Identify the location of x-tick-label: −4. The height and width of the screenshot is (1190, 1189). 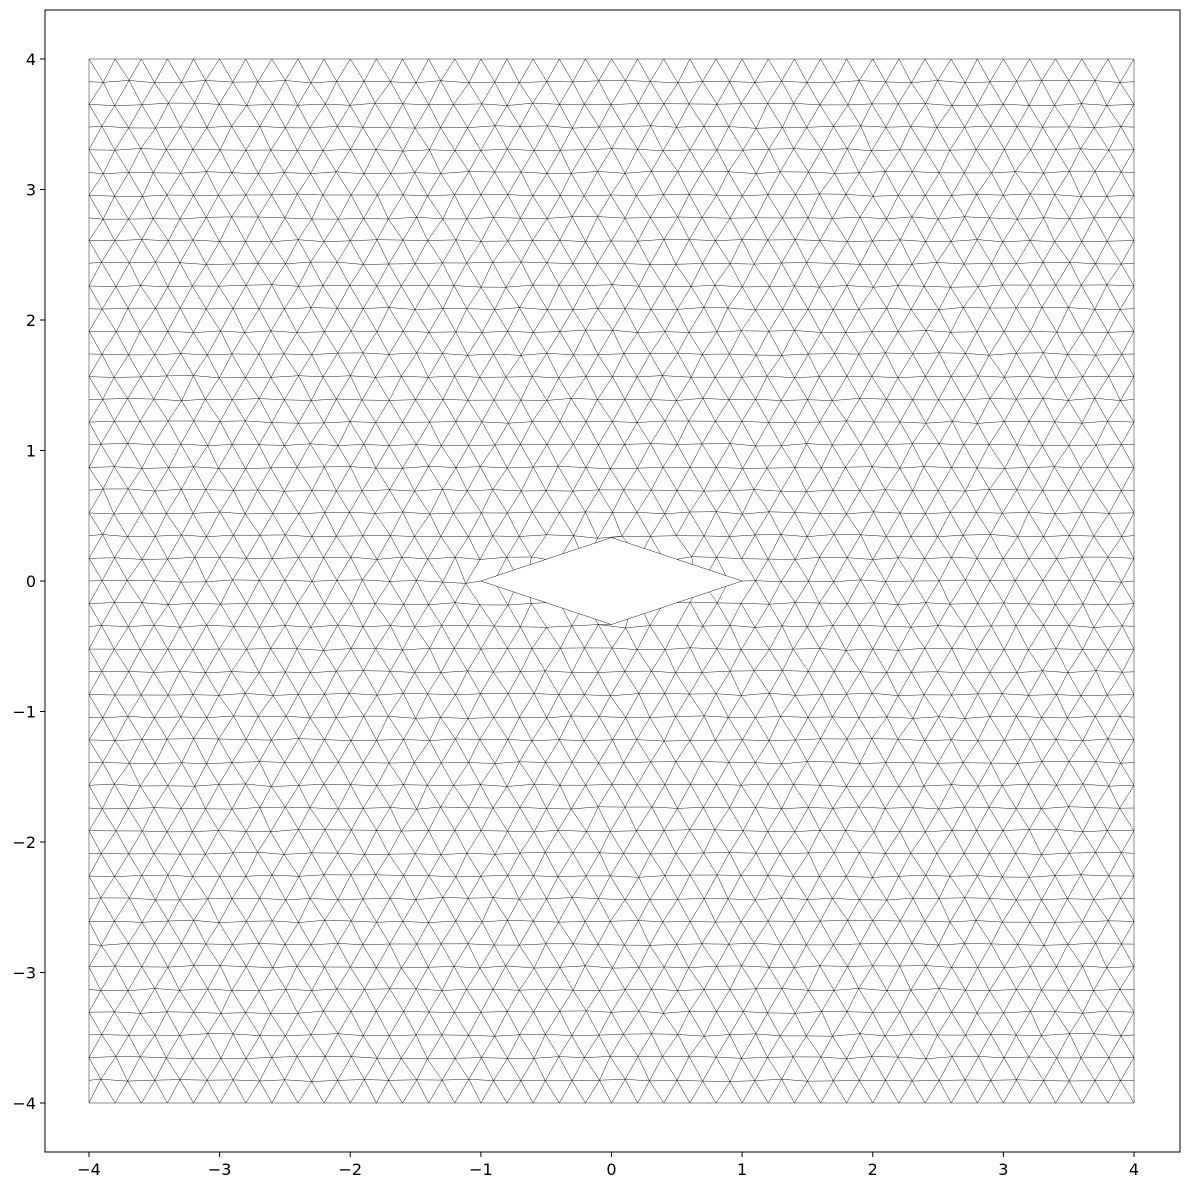
(89, 1169).